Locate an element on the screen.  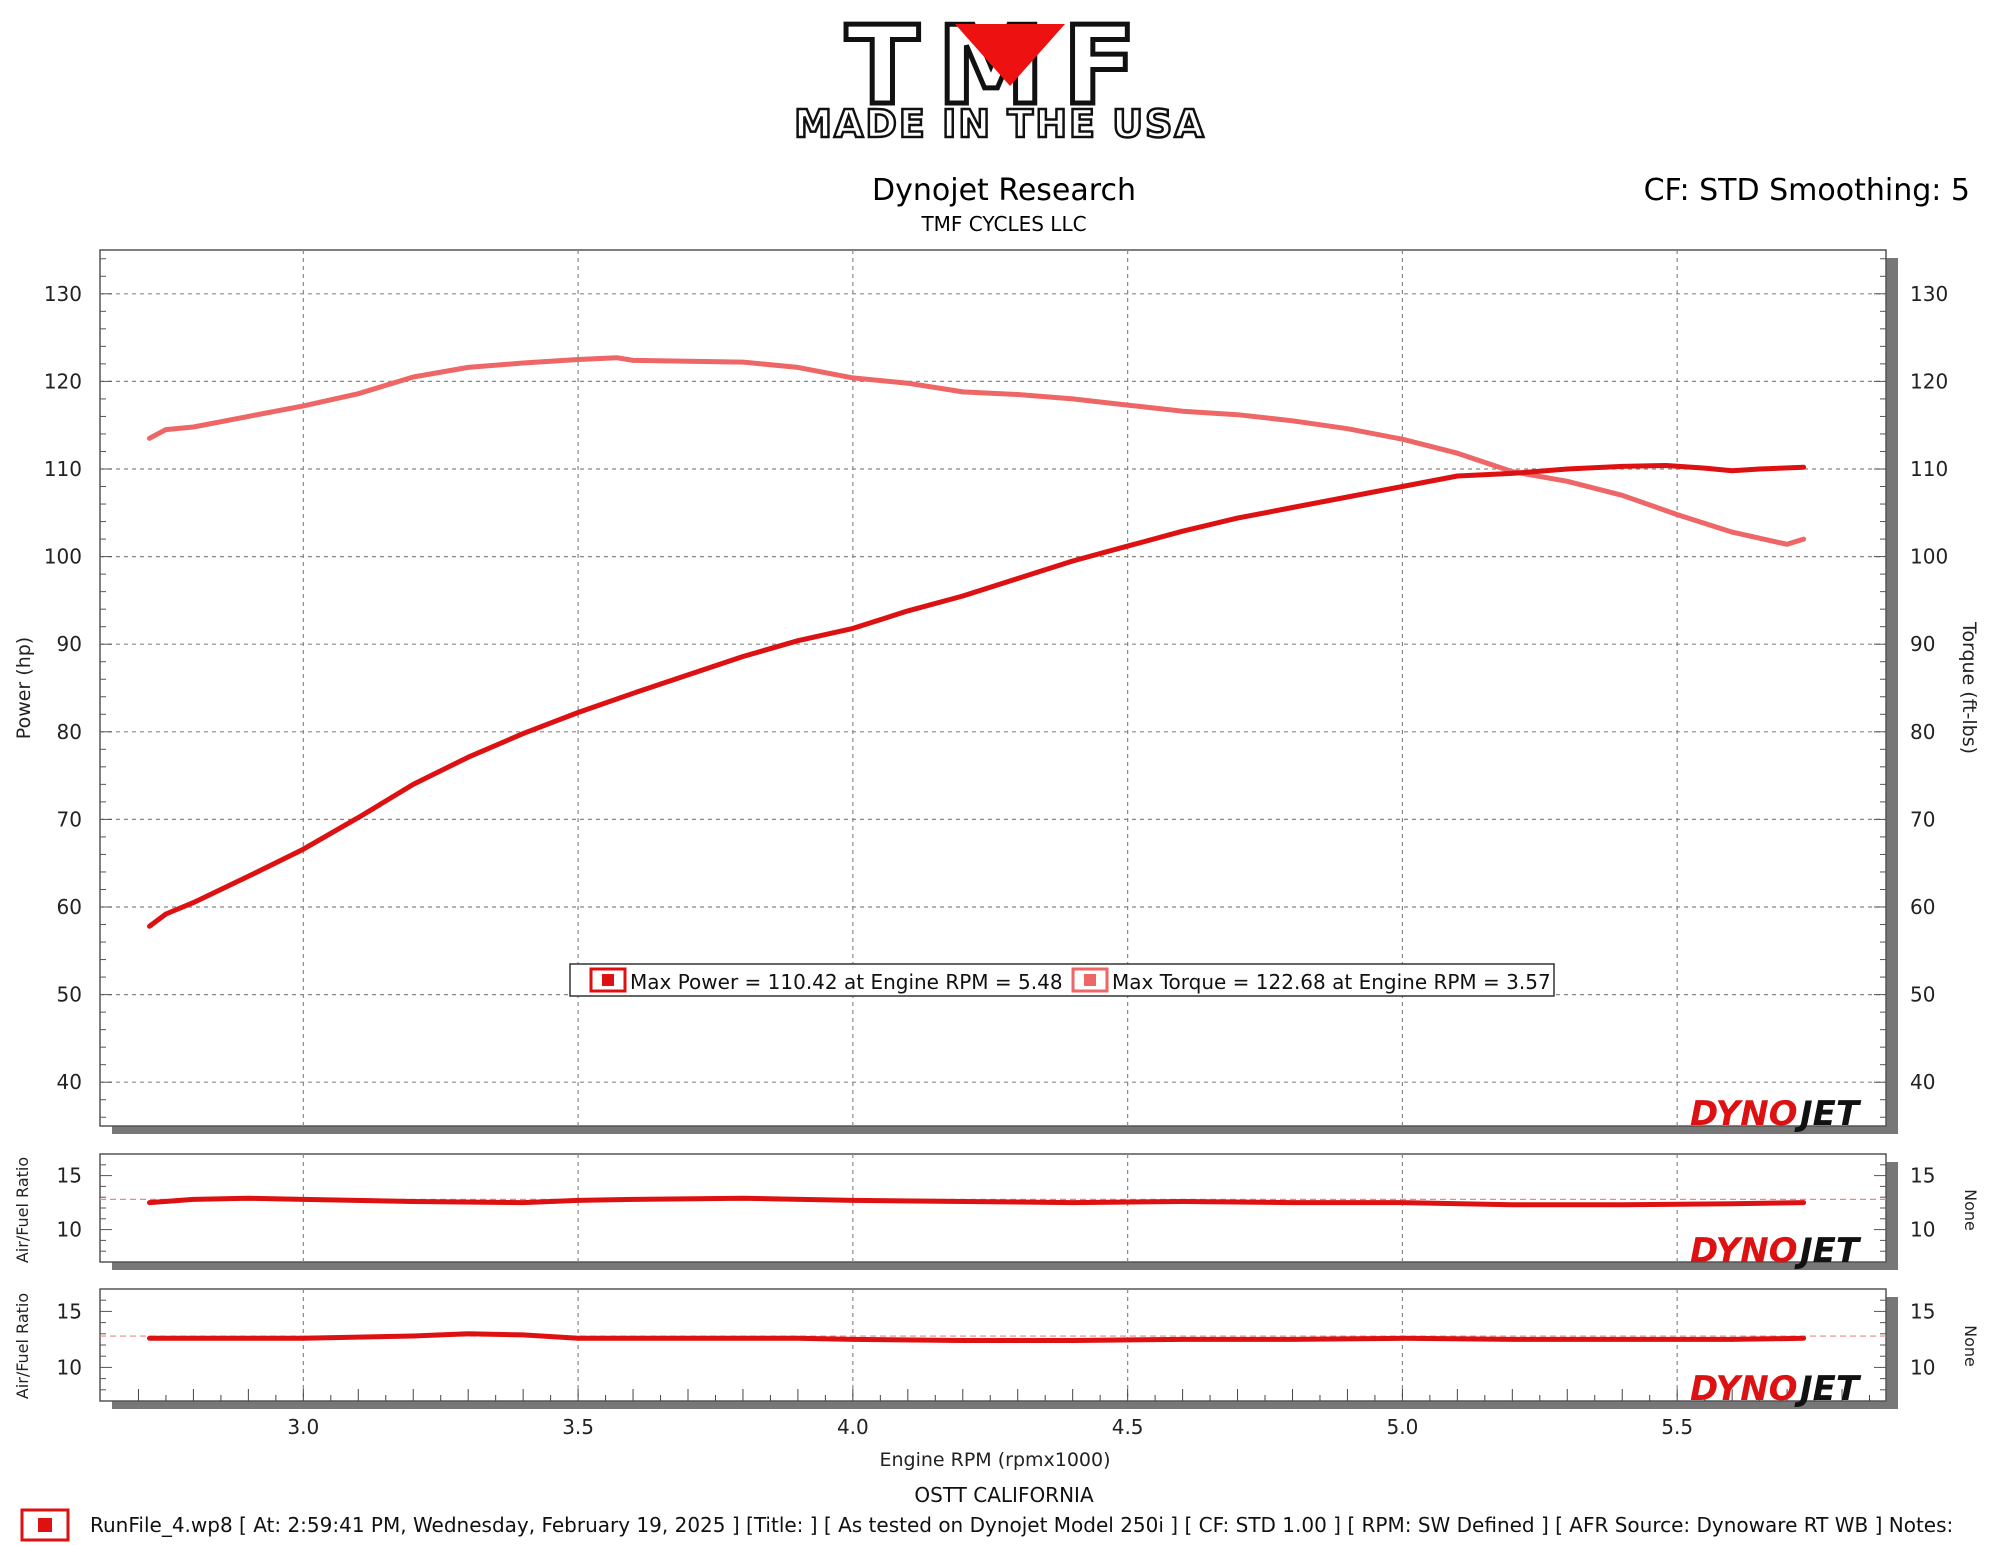
legend-torque-swatch-fill is located at coordinates (1090, 980).